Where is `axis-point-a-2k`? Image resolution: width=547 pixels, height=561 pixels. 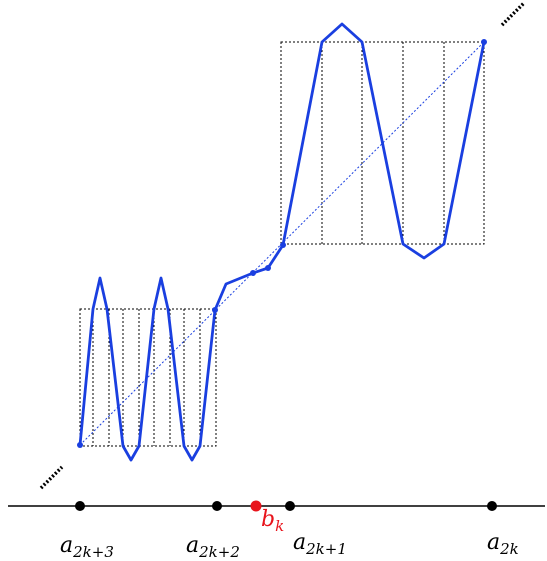 axis-point-a-2k is located at coordinates (492, 506).